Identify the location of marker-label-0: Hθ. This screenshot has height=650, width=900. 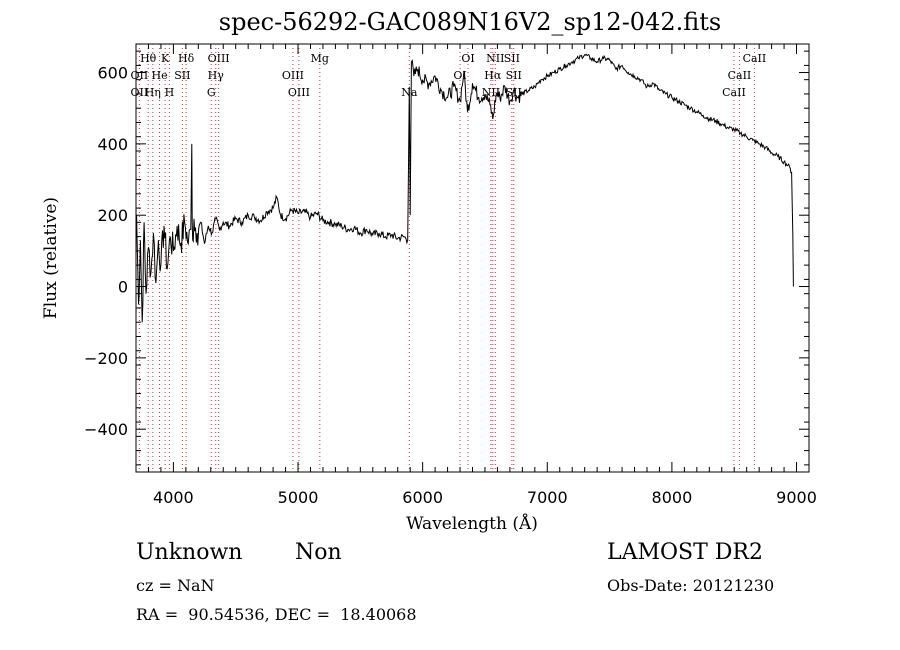
(148, 58).